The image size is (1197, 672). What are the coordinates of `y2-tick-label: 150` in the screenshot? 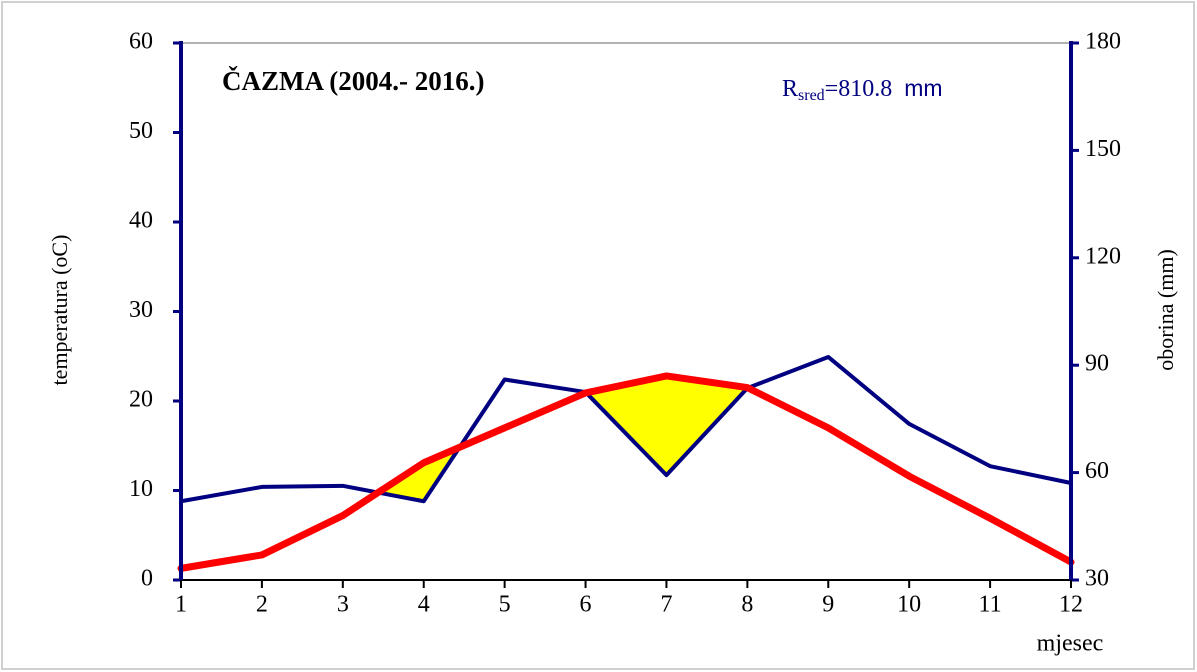 It's located at (1103, 149).